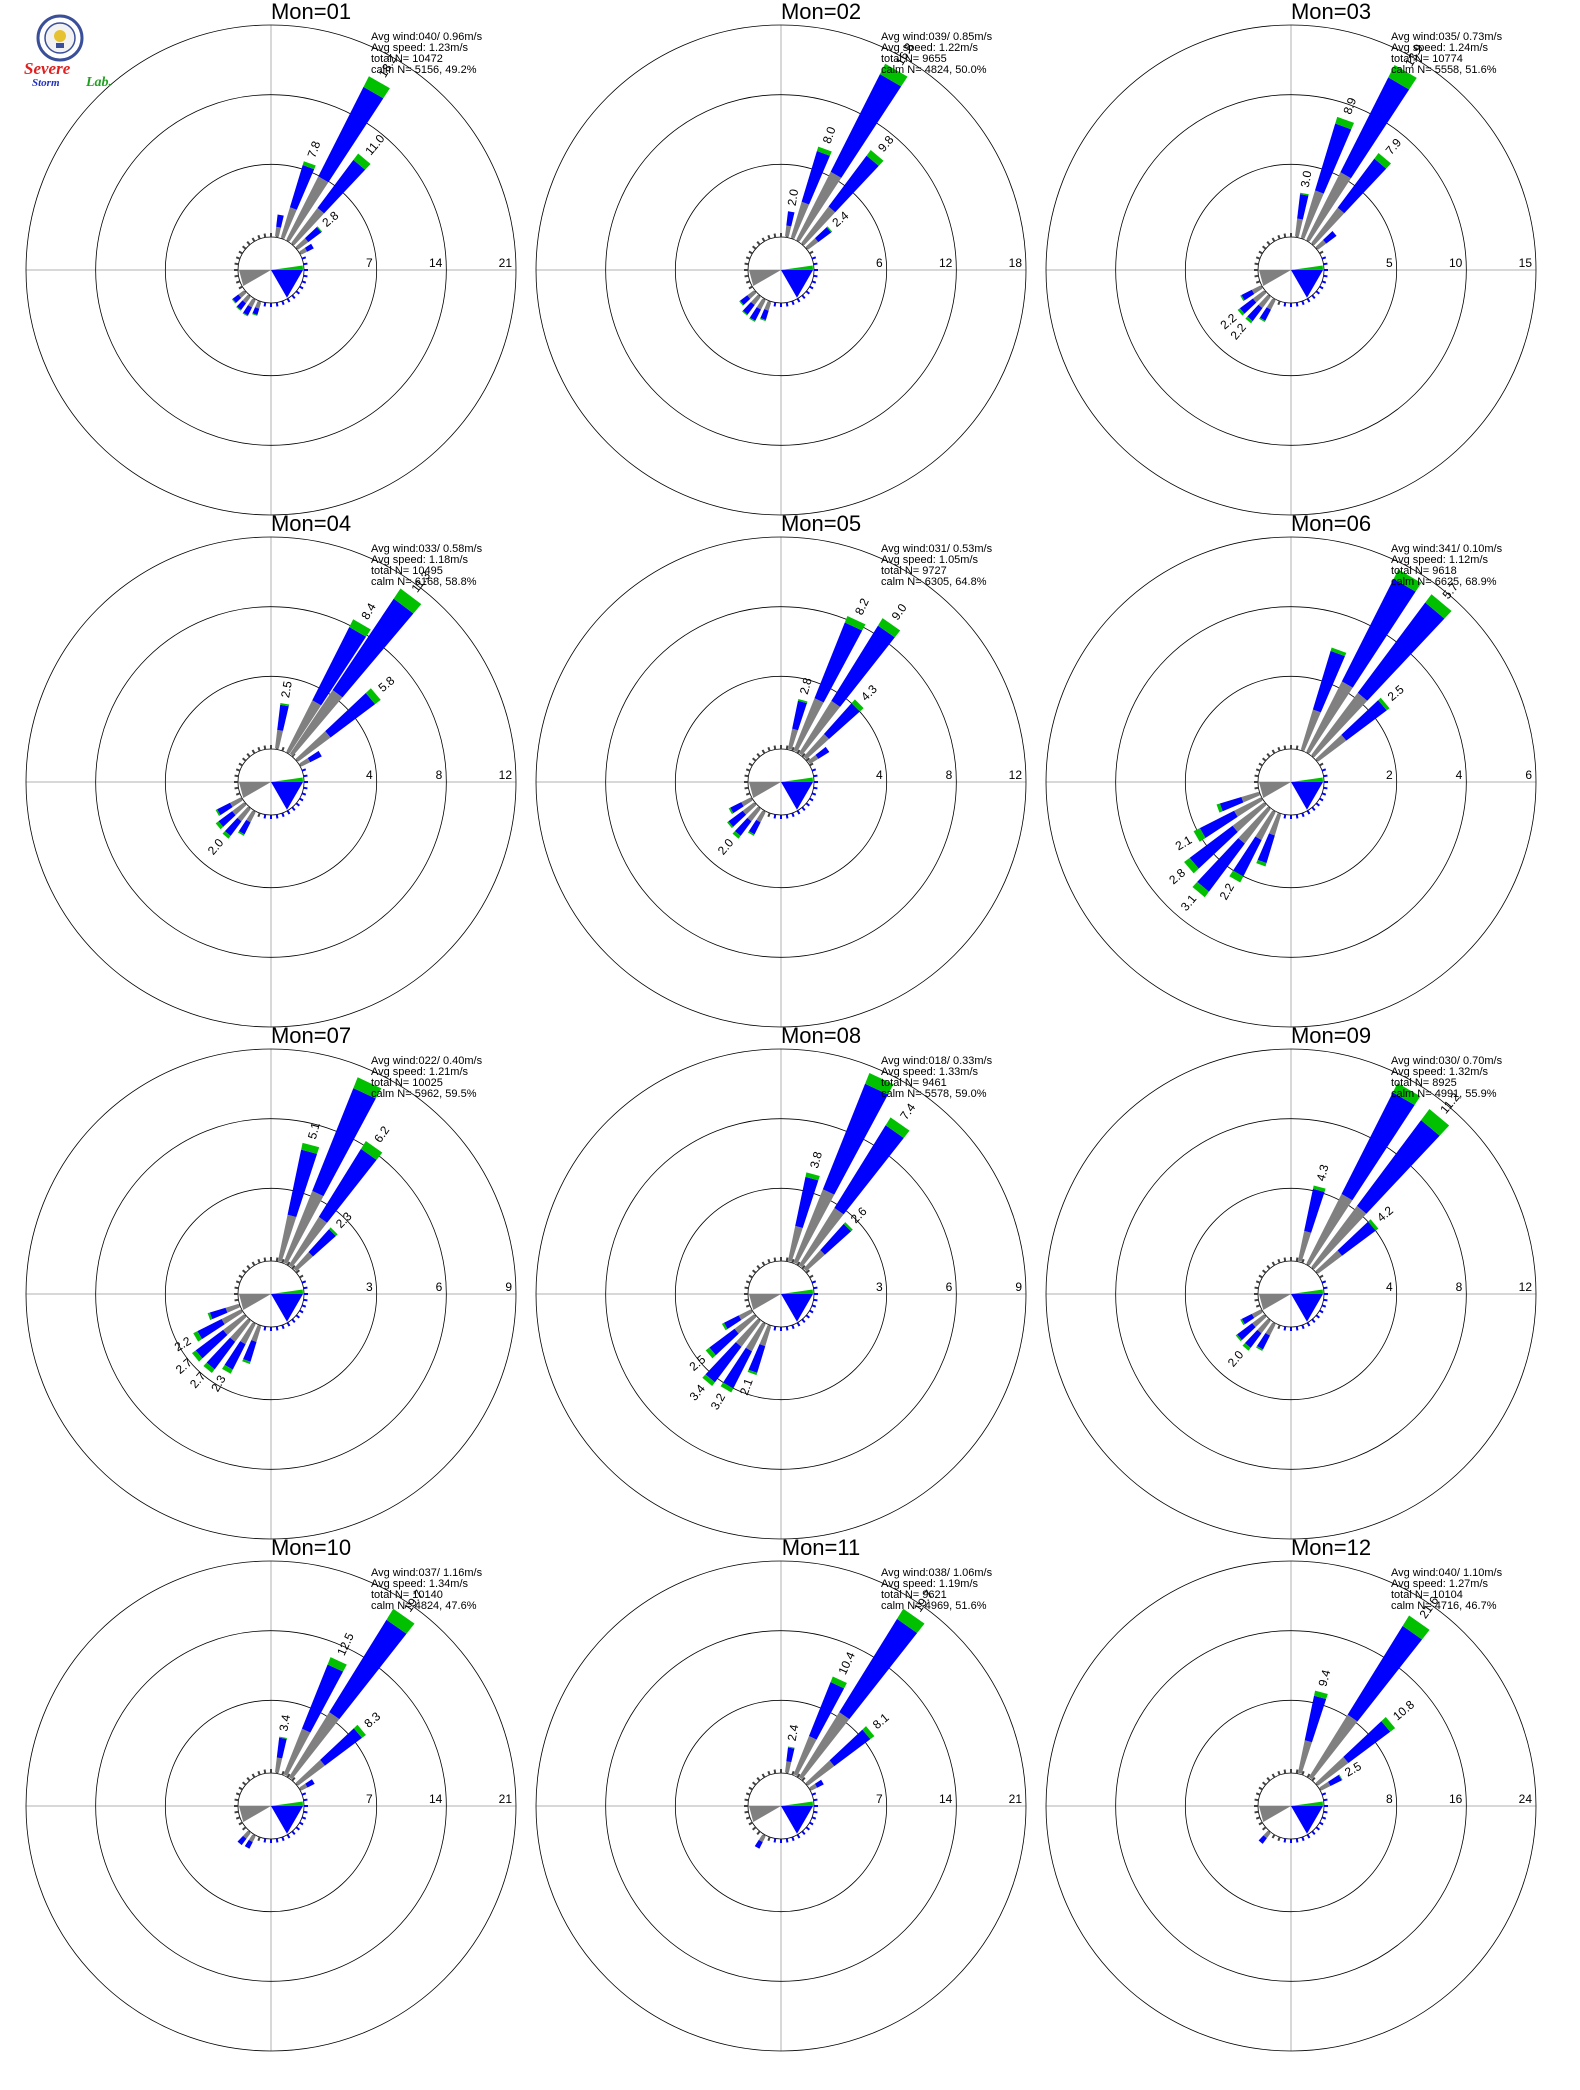 Image resolution: width=1580 pixels, height=2090 pixels. What do you see at coordinates (1440, 1584) in the screenshot?
I see `stats-line: Avg speed: 1.27m/s` at bounding box center [1440, 1584].